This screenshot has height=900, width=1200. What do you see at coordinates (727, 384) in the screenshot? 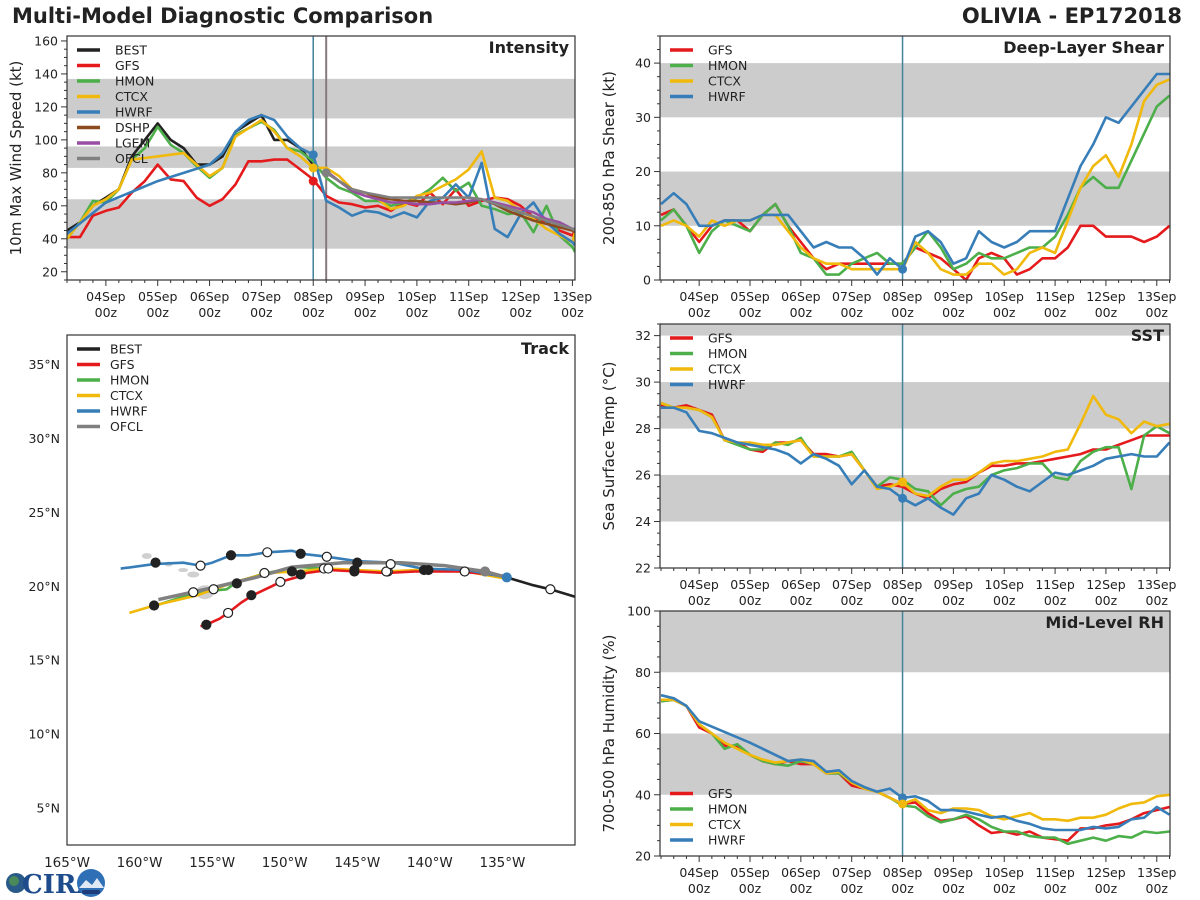
I see `sst-legend-label-hwrf: HWRF` at bounding box center [727, 384].